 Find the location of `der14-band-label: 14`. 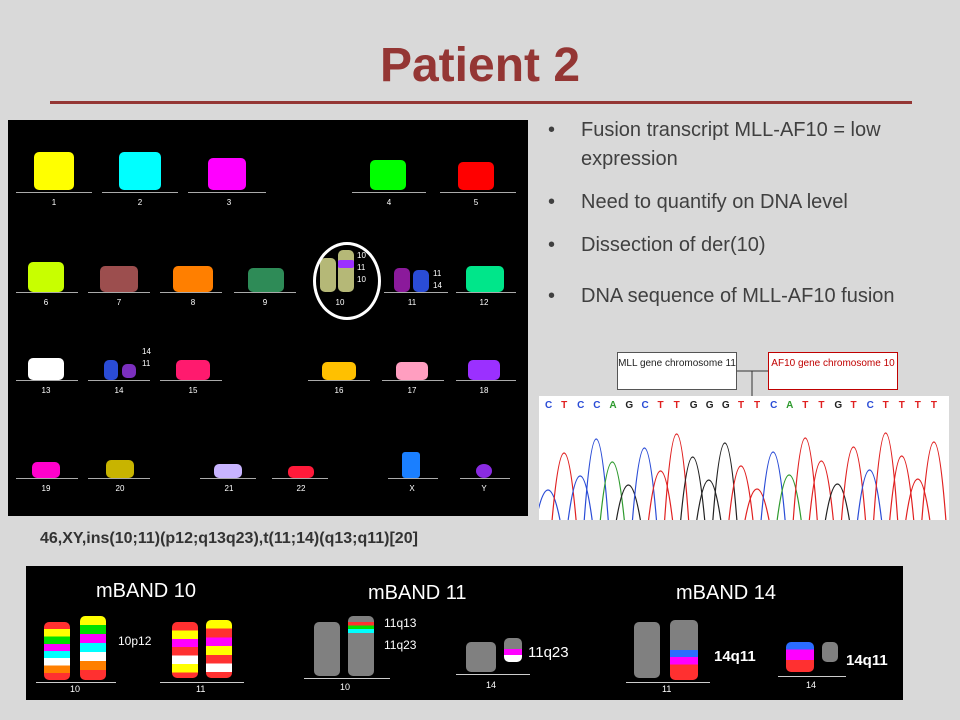

der14-band-label: 14 is located at coordinates (146, 351).